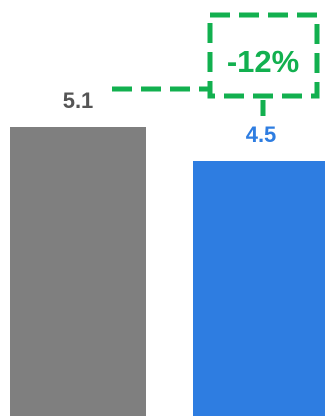  What do you see at coordinates (263, 61) in the screenshot?
I see `change-annotation-label: -12%` at bounding box center [263, 61].